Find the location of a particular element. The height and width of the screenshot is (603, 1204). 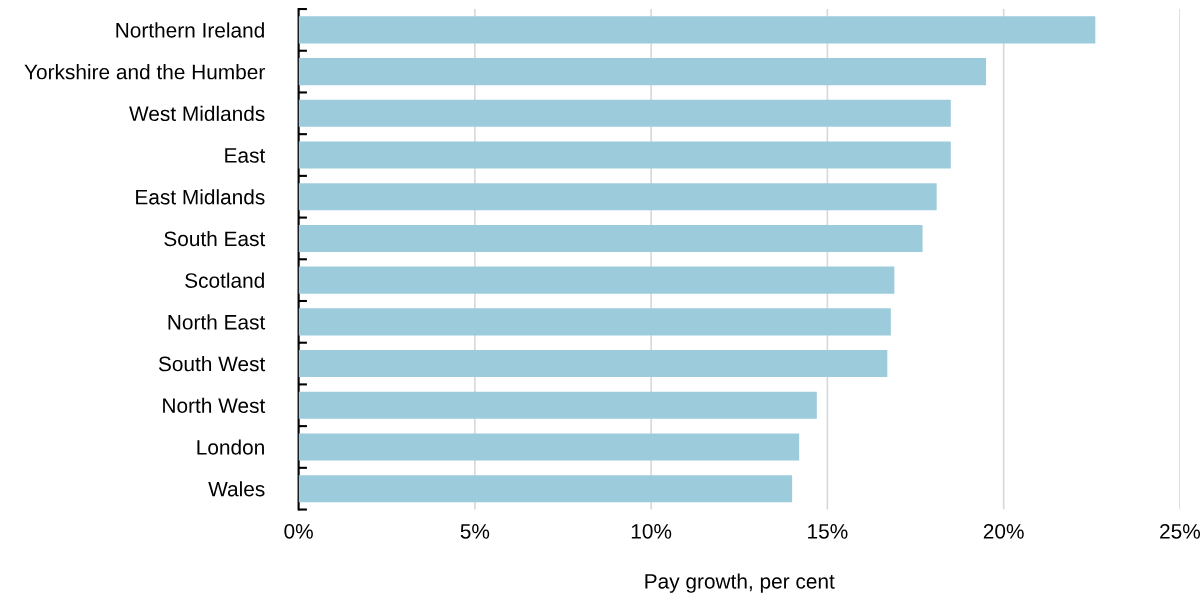

x-tick-label: 10% is located at coordinates (651, 531).